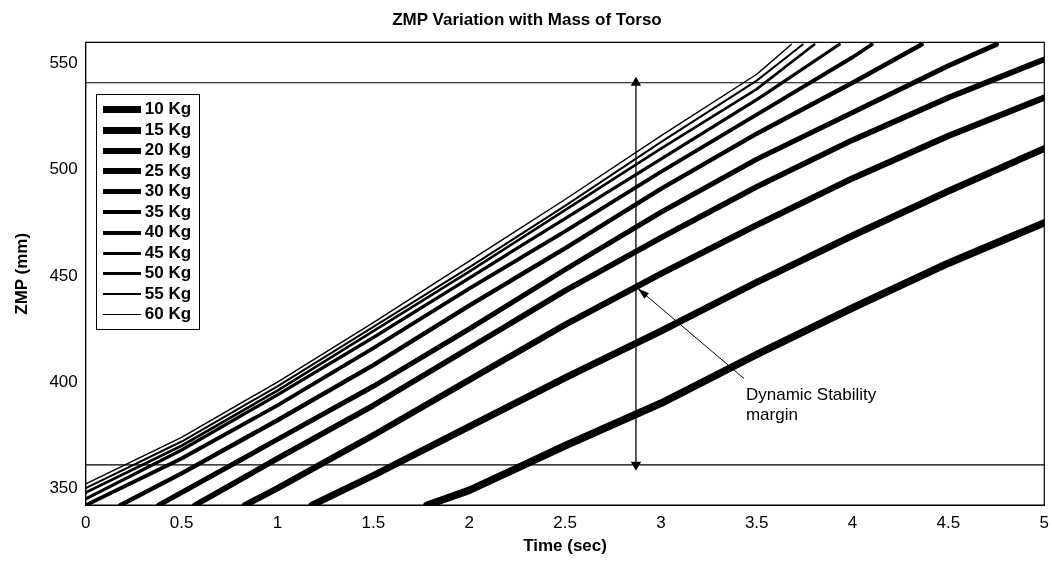  Describe the element at coordinates (565, 523) in the screenshot. I see `x-tick-label: 2.5` at that location.